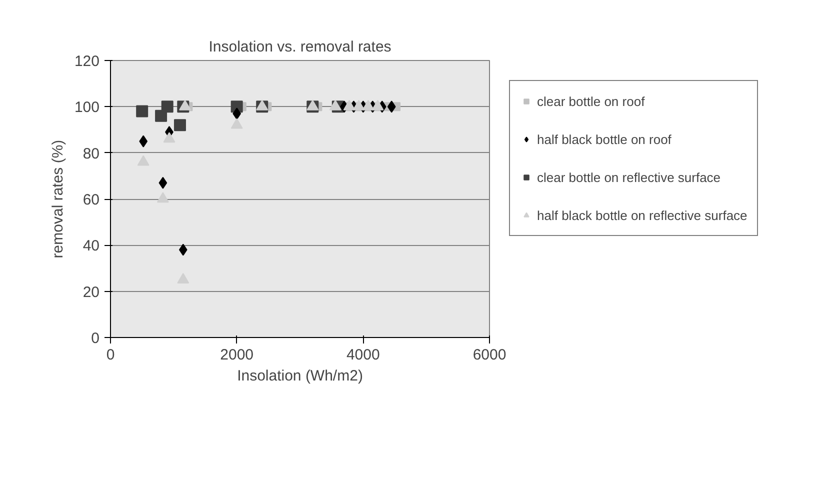  What do you see at coordinates (489, 355) in the screenshot?
I see `x-tick-label: 6000` at bounding box center [489, 355].